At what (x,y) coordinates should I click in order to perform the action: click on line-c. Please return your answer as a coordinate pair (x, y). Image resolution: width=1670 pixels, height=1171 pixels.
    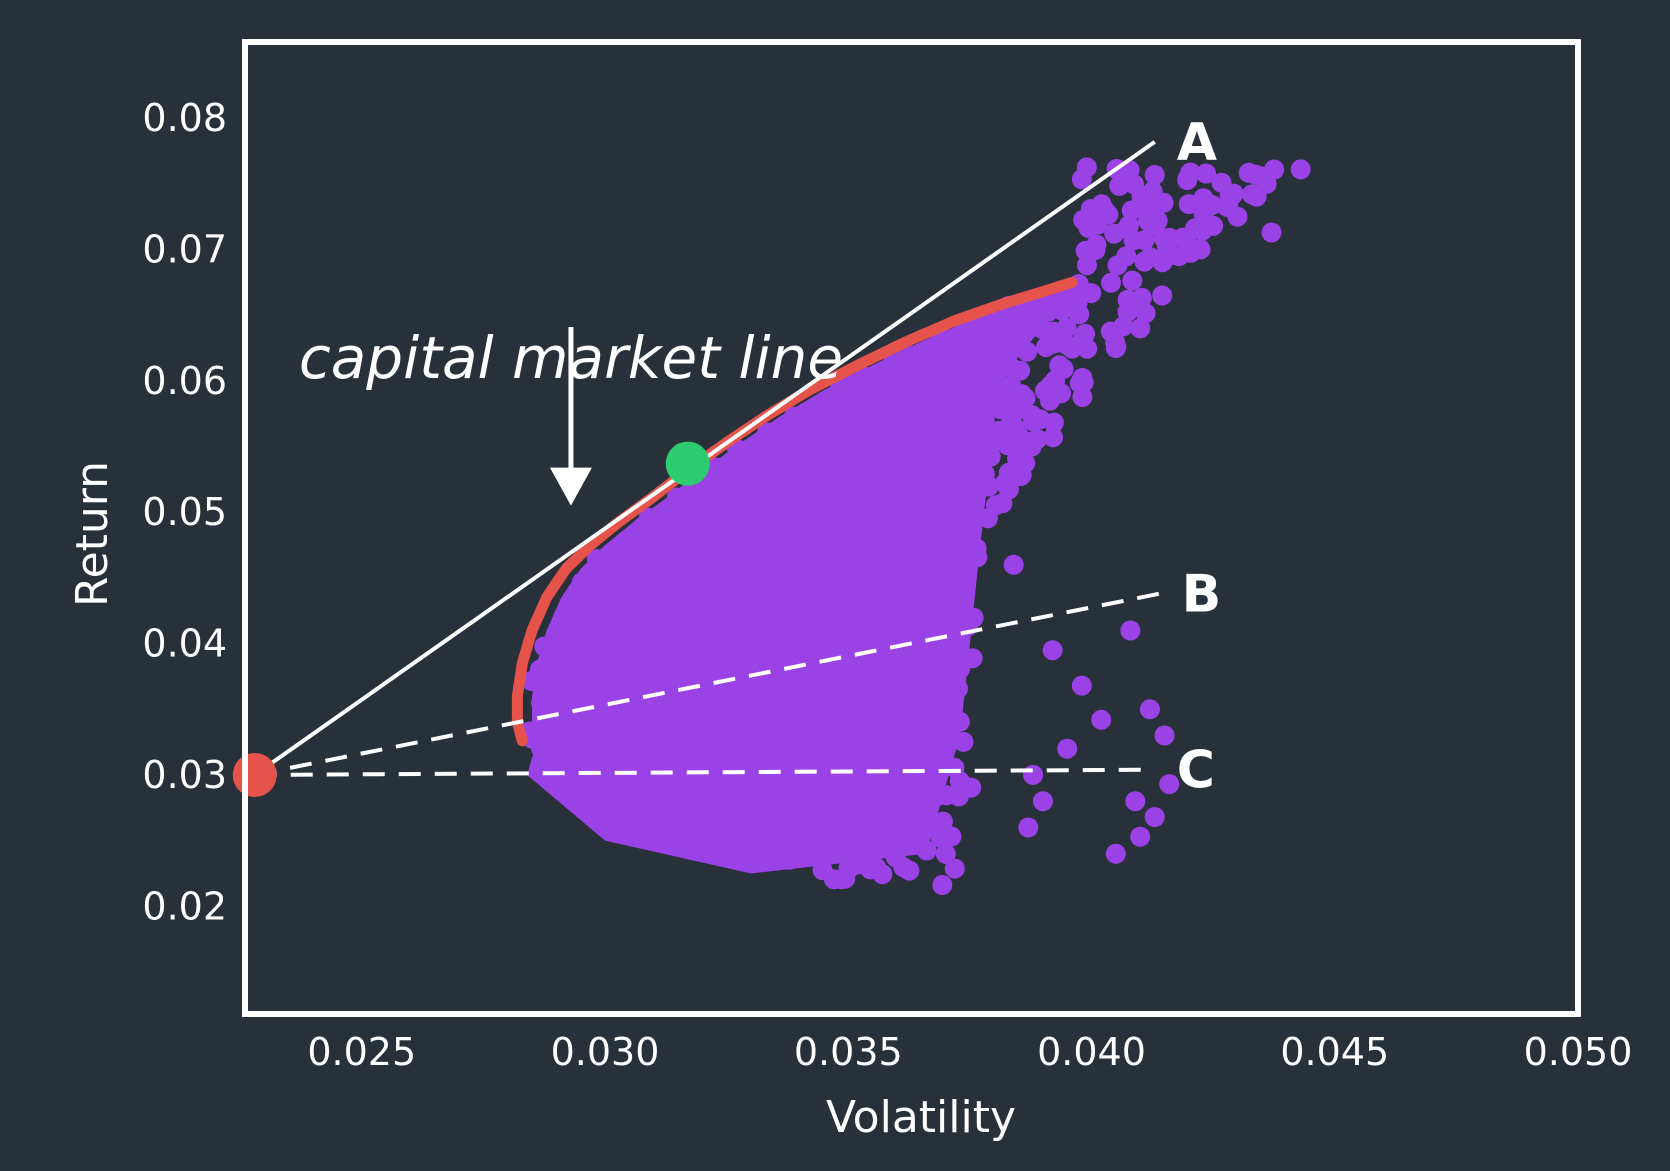
    Looking at the image, I should click on (704, 772).